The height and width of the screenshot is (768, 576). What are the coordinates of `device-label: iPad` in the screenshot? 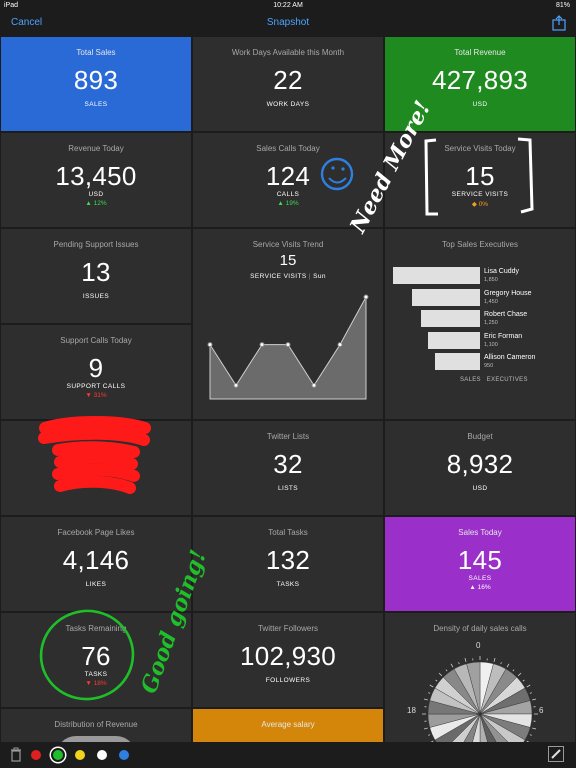 It's located at (11, 5).